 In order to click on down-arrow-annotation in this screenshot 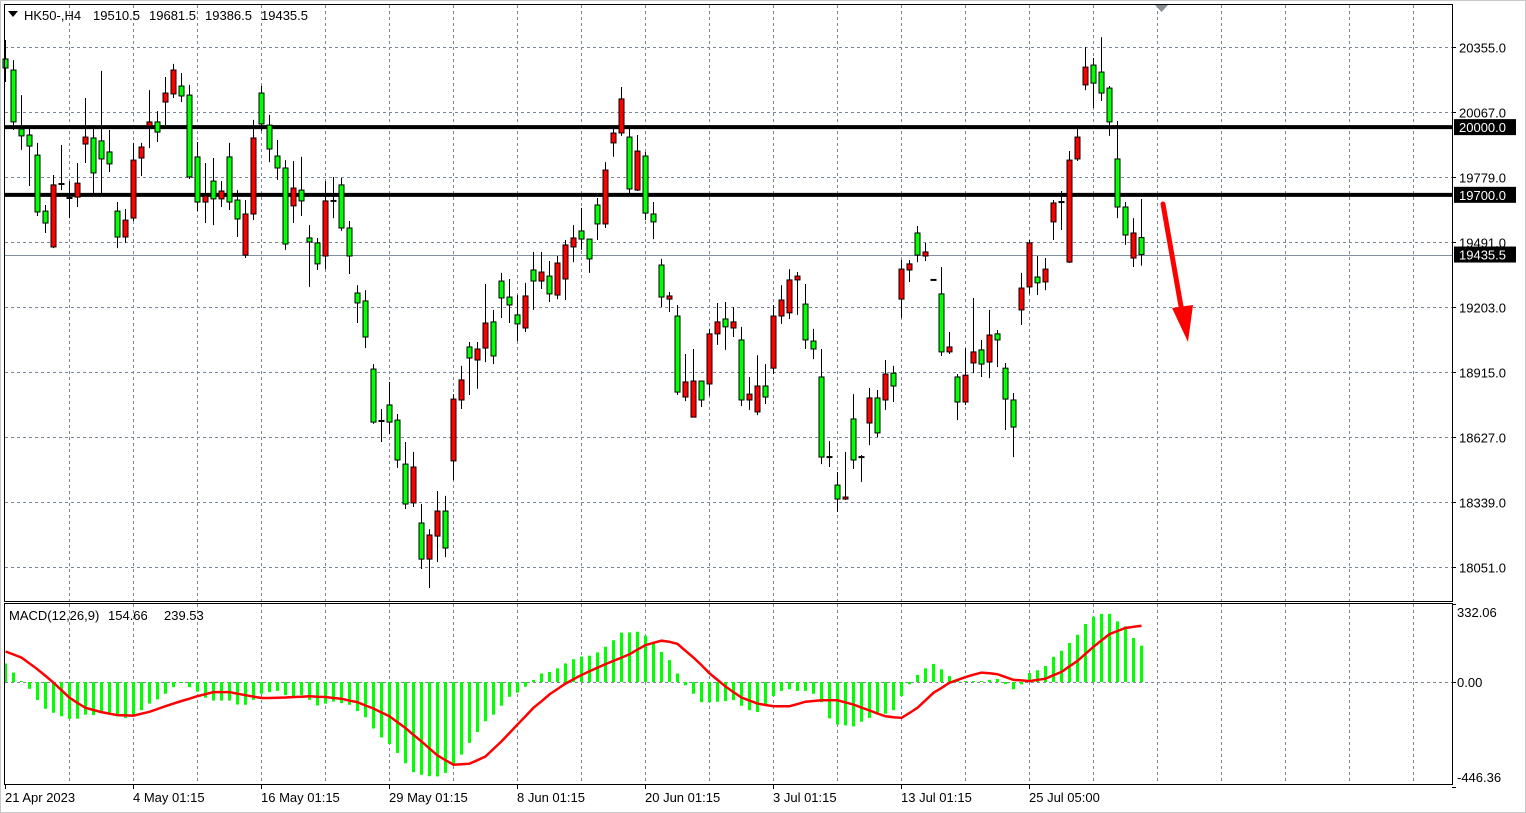, I will do `click(1176, 271)`.